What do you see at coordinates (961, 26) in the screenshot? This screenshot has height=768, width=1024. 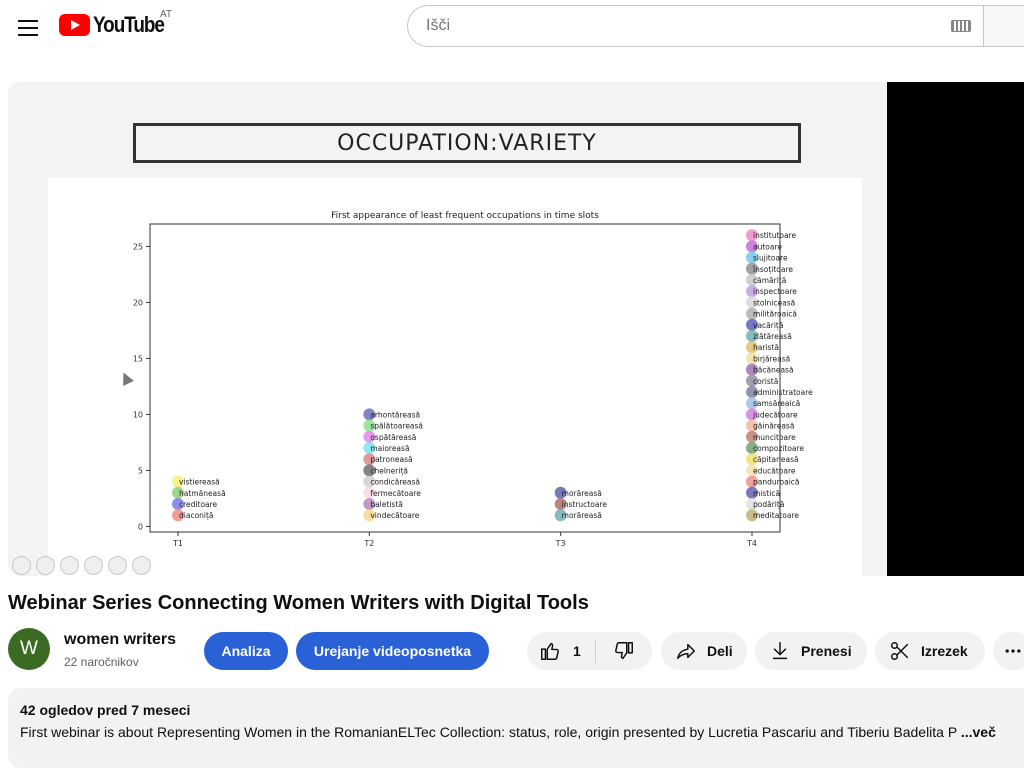 I see `keyboard-icon` at bounding box center [961, 26].